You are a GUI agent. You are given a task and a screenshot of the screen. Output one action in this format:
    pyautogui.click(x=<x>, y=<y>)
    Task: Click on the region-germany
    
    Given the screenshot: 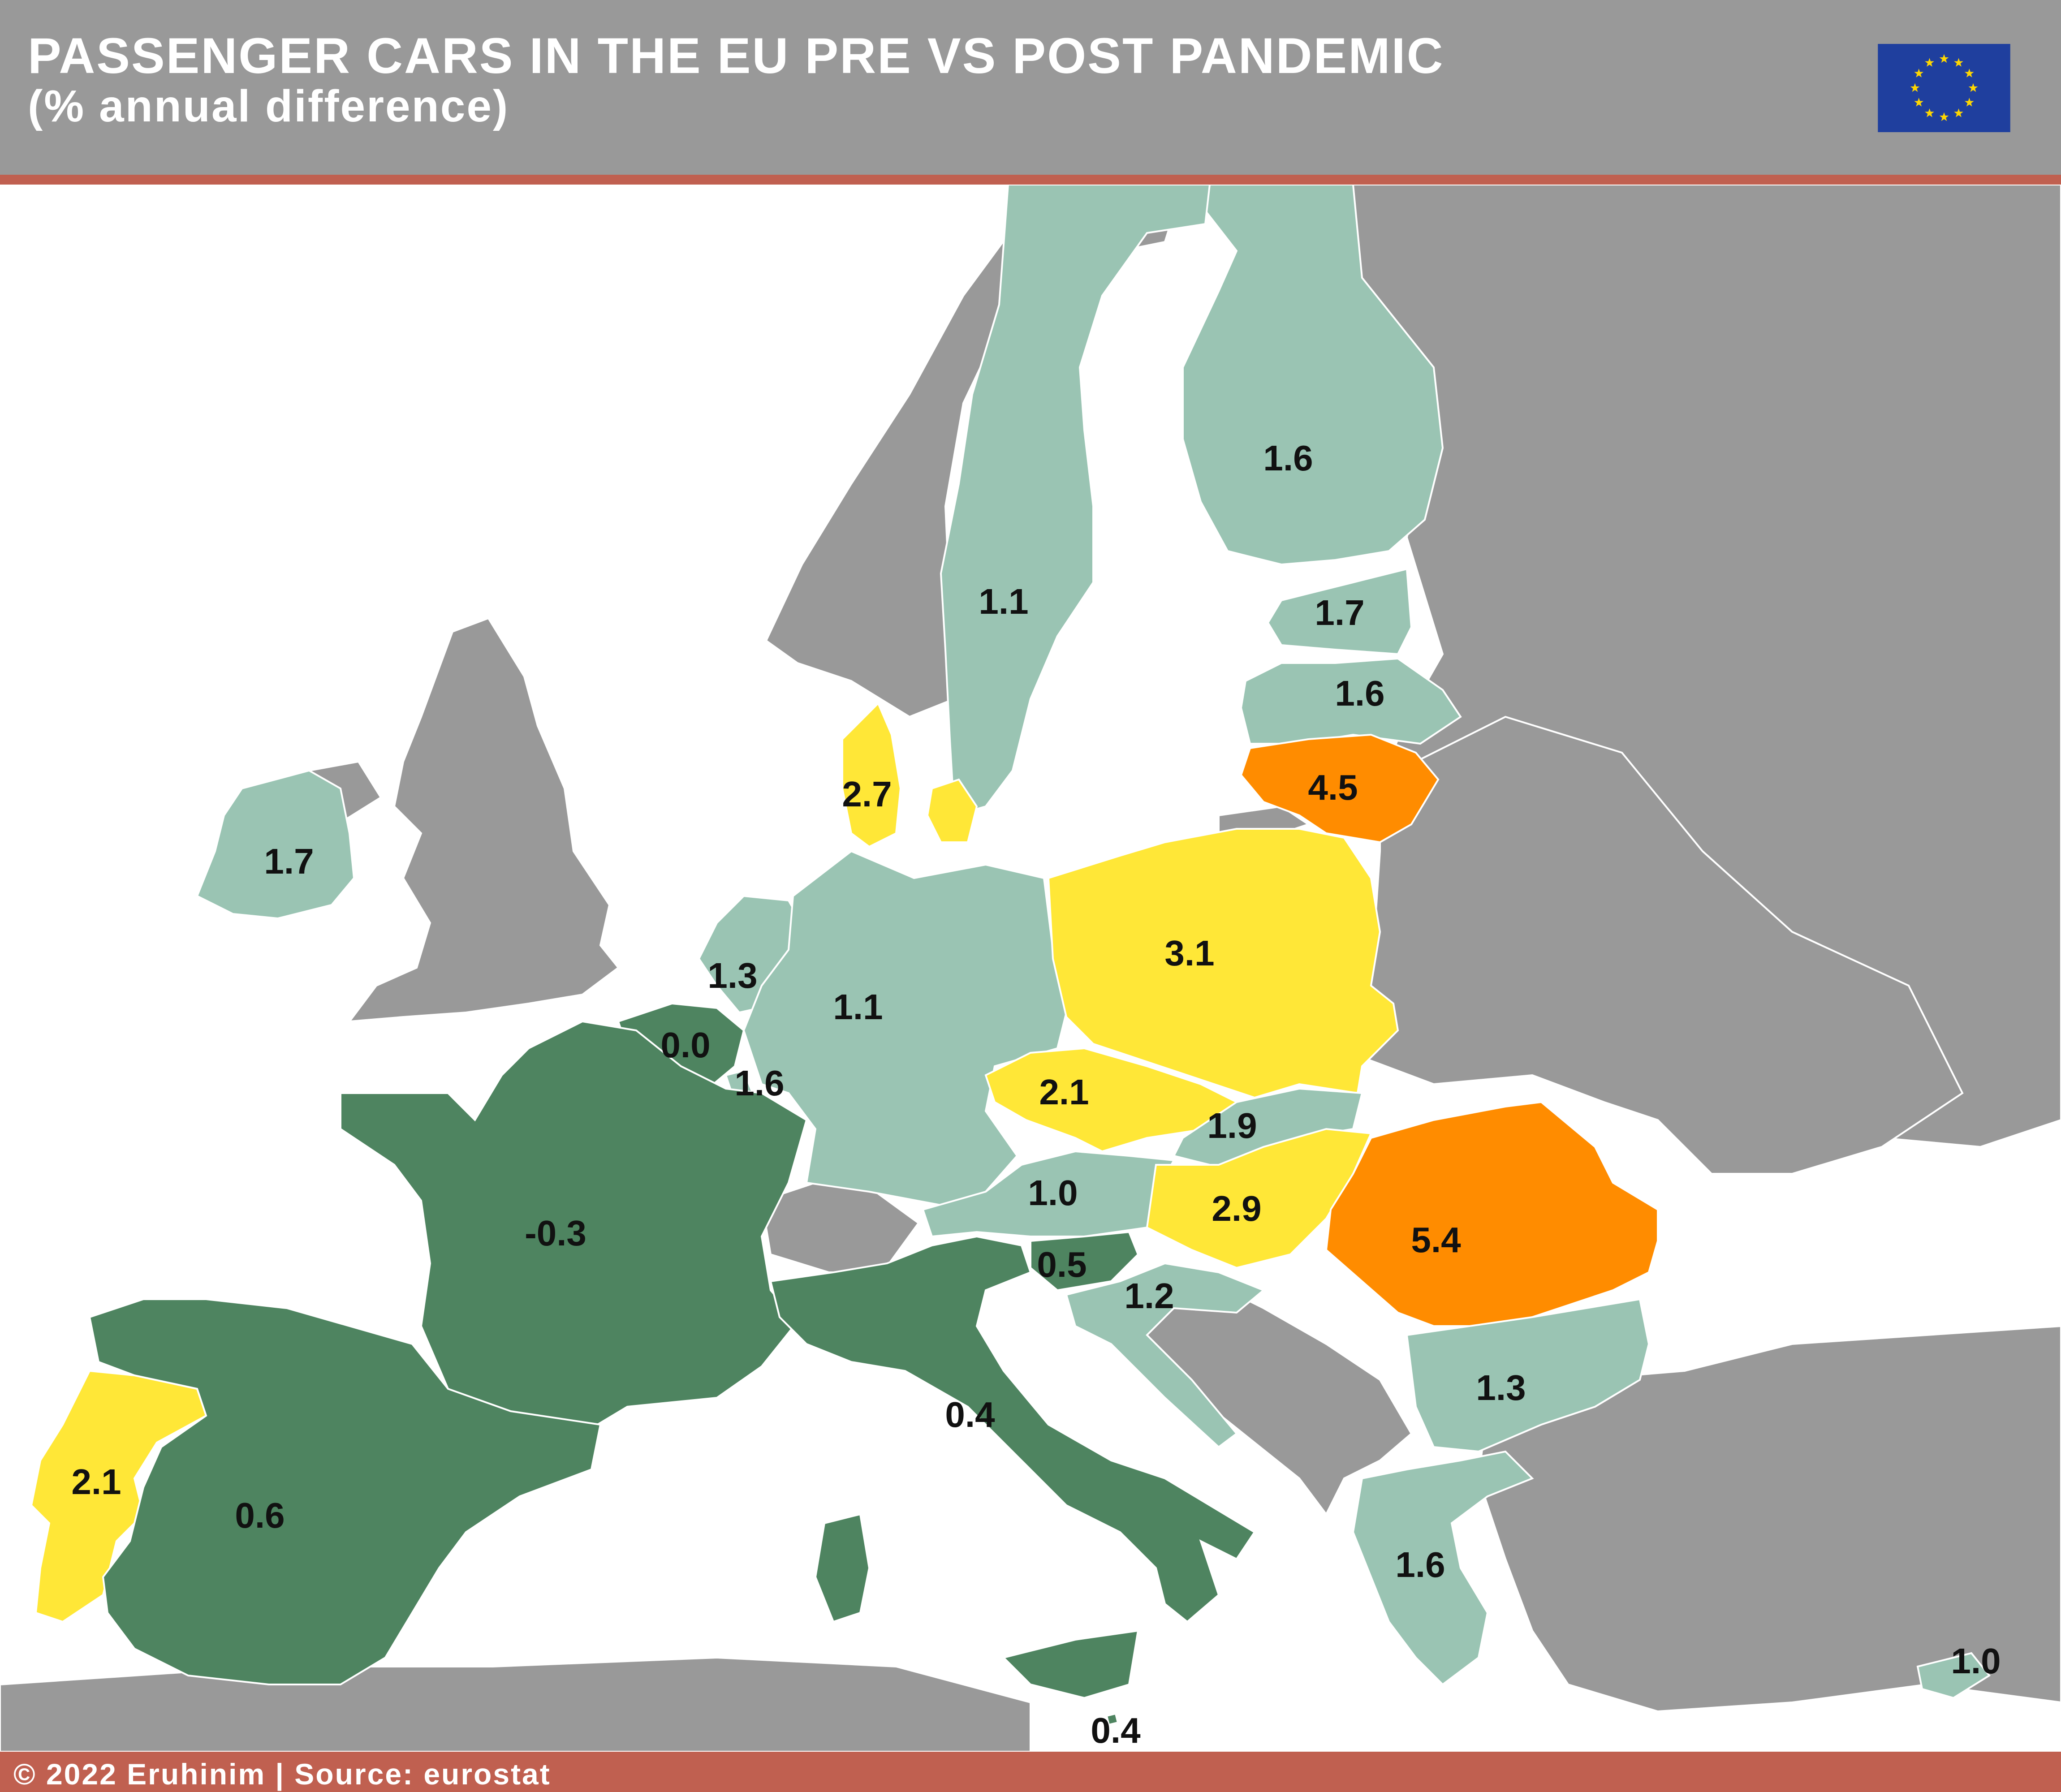 What is the action you would take?
    pyautogui.click(x=905, y=1028)
    